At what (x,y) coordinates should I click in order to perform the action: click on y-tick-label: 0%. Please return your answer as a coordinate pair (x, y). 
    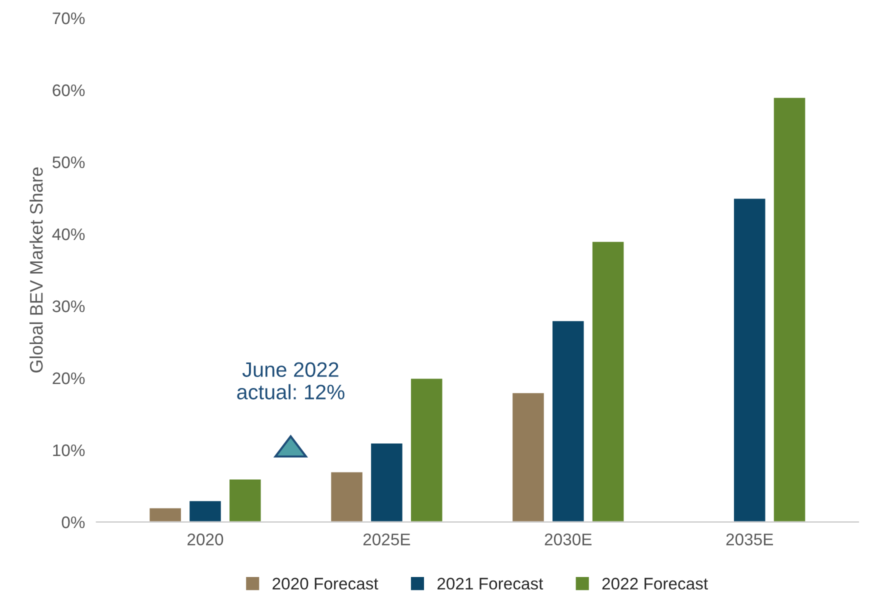
    Looking at the image, I should click on (73, 522).